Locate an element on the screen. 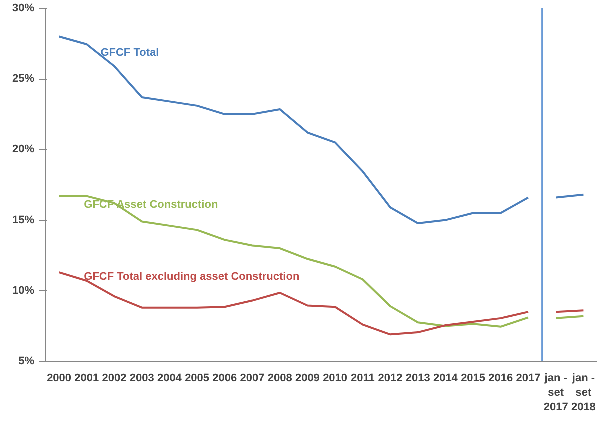 The height and width of the screenshot is (421, 605). x-tick-label: 2000 is located at coordinates (59, 378).